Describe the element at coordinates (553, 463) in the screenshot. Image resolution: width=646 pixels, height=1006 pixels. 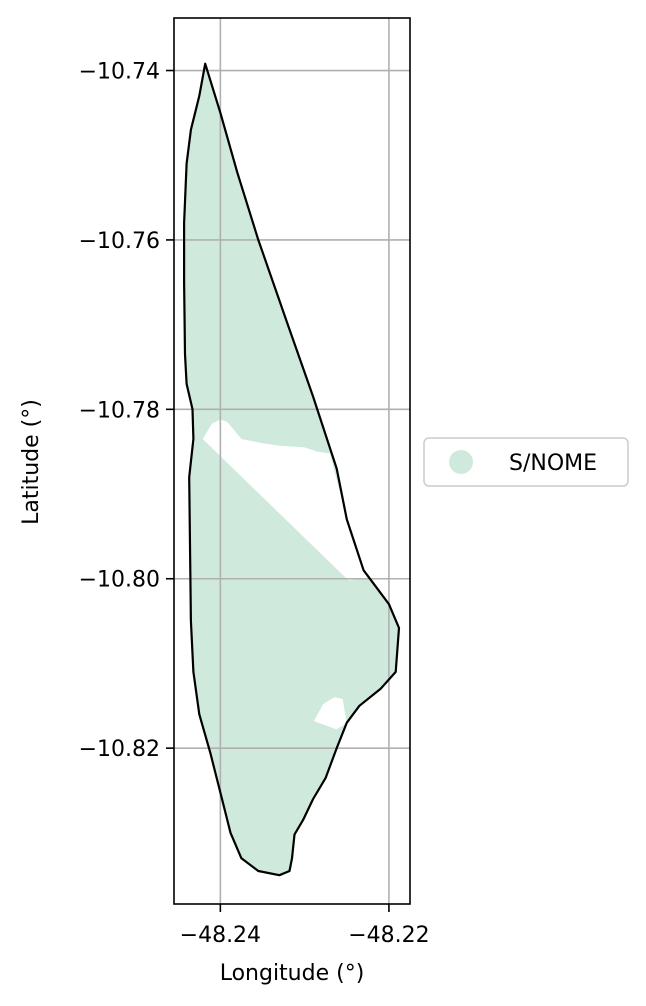
I see `legend-label: S/NOME` at that location.